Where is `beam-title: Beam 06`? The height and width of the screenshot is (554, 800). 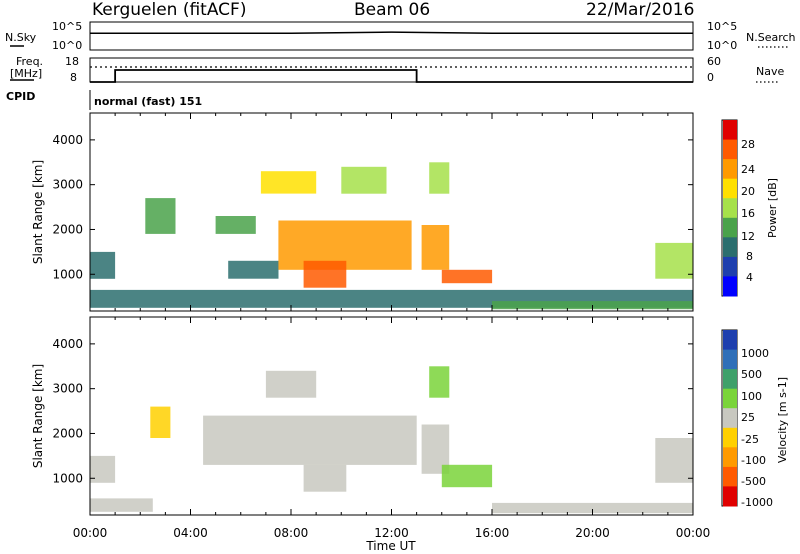
beam-title: Beam 06 is located at coordinates (392, 10).